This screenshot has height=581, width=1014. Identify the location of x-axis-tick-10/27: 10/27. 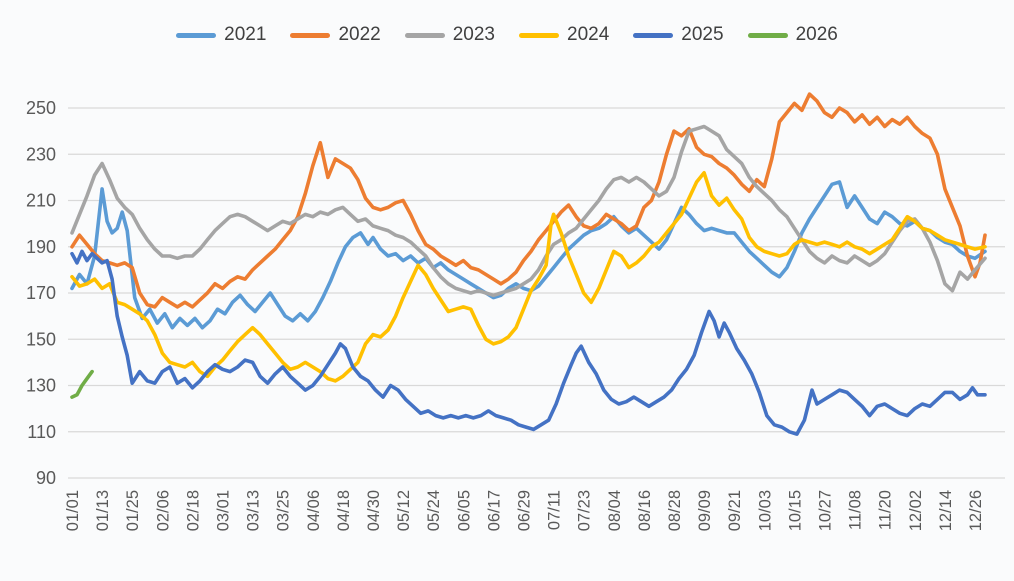
(826, 510).